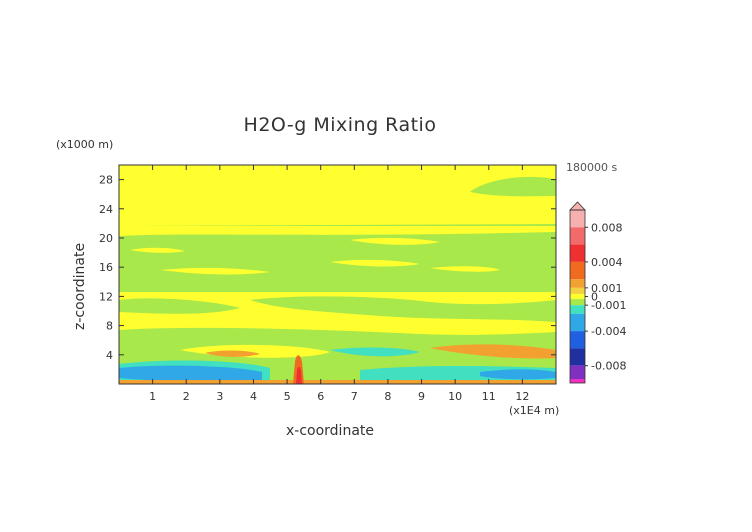 The width and height of the screenshot is (752, 532). What do you see at coordinates (337, 382) in the screenshot?
I see `contour-surface-orange` at bounding box center [337, 382].